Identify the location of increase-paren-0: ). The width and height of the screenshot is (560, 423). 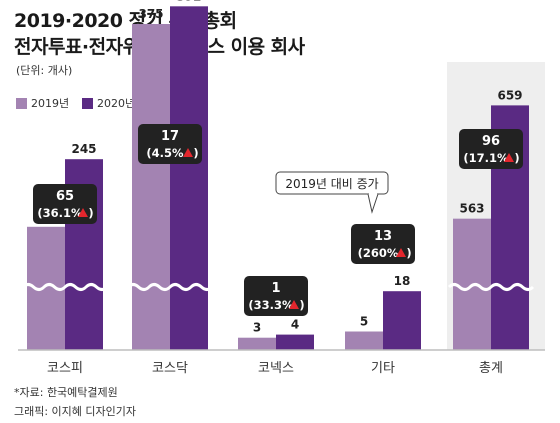
(90, 213).